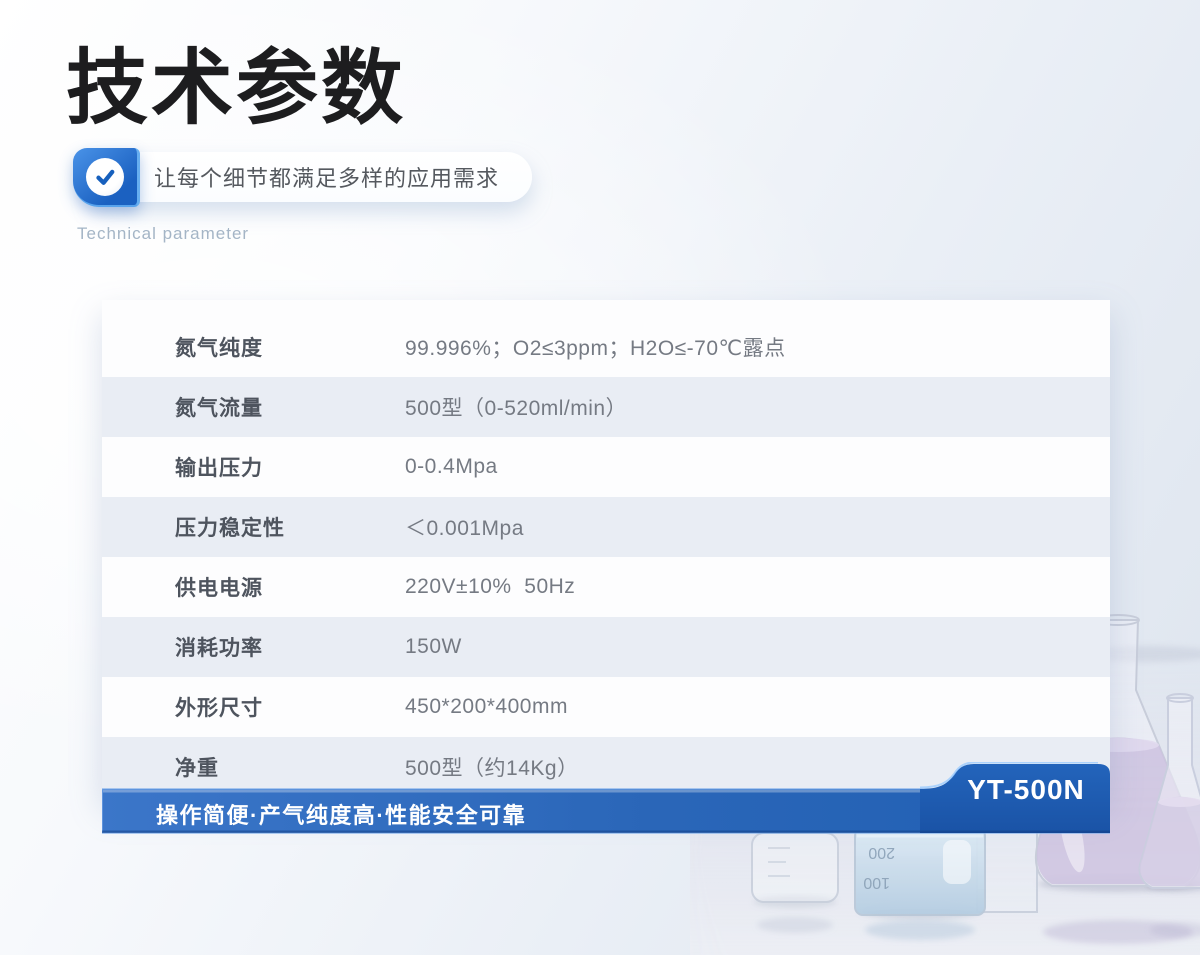 Image resolution: width=1200 pixels, height=955 pixels. I want to click on table-row: 供电电源 220V±10% 50Hz, so click(606, 587).